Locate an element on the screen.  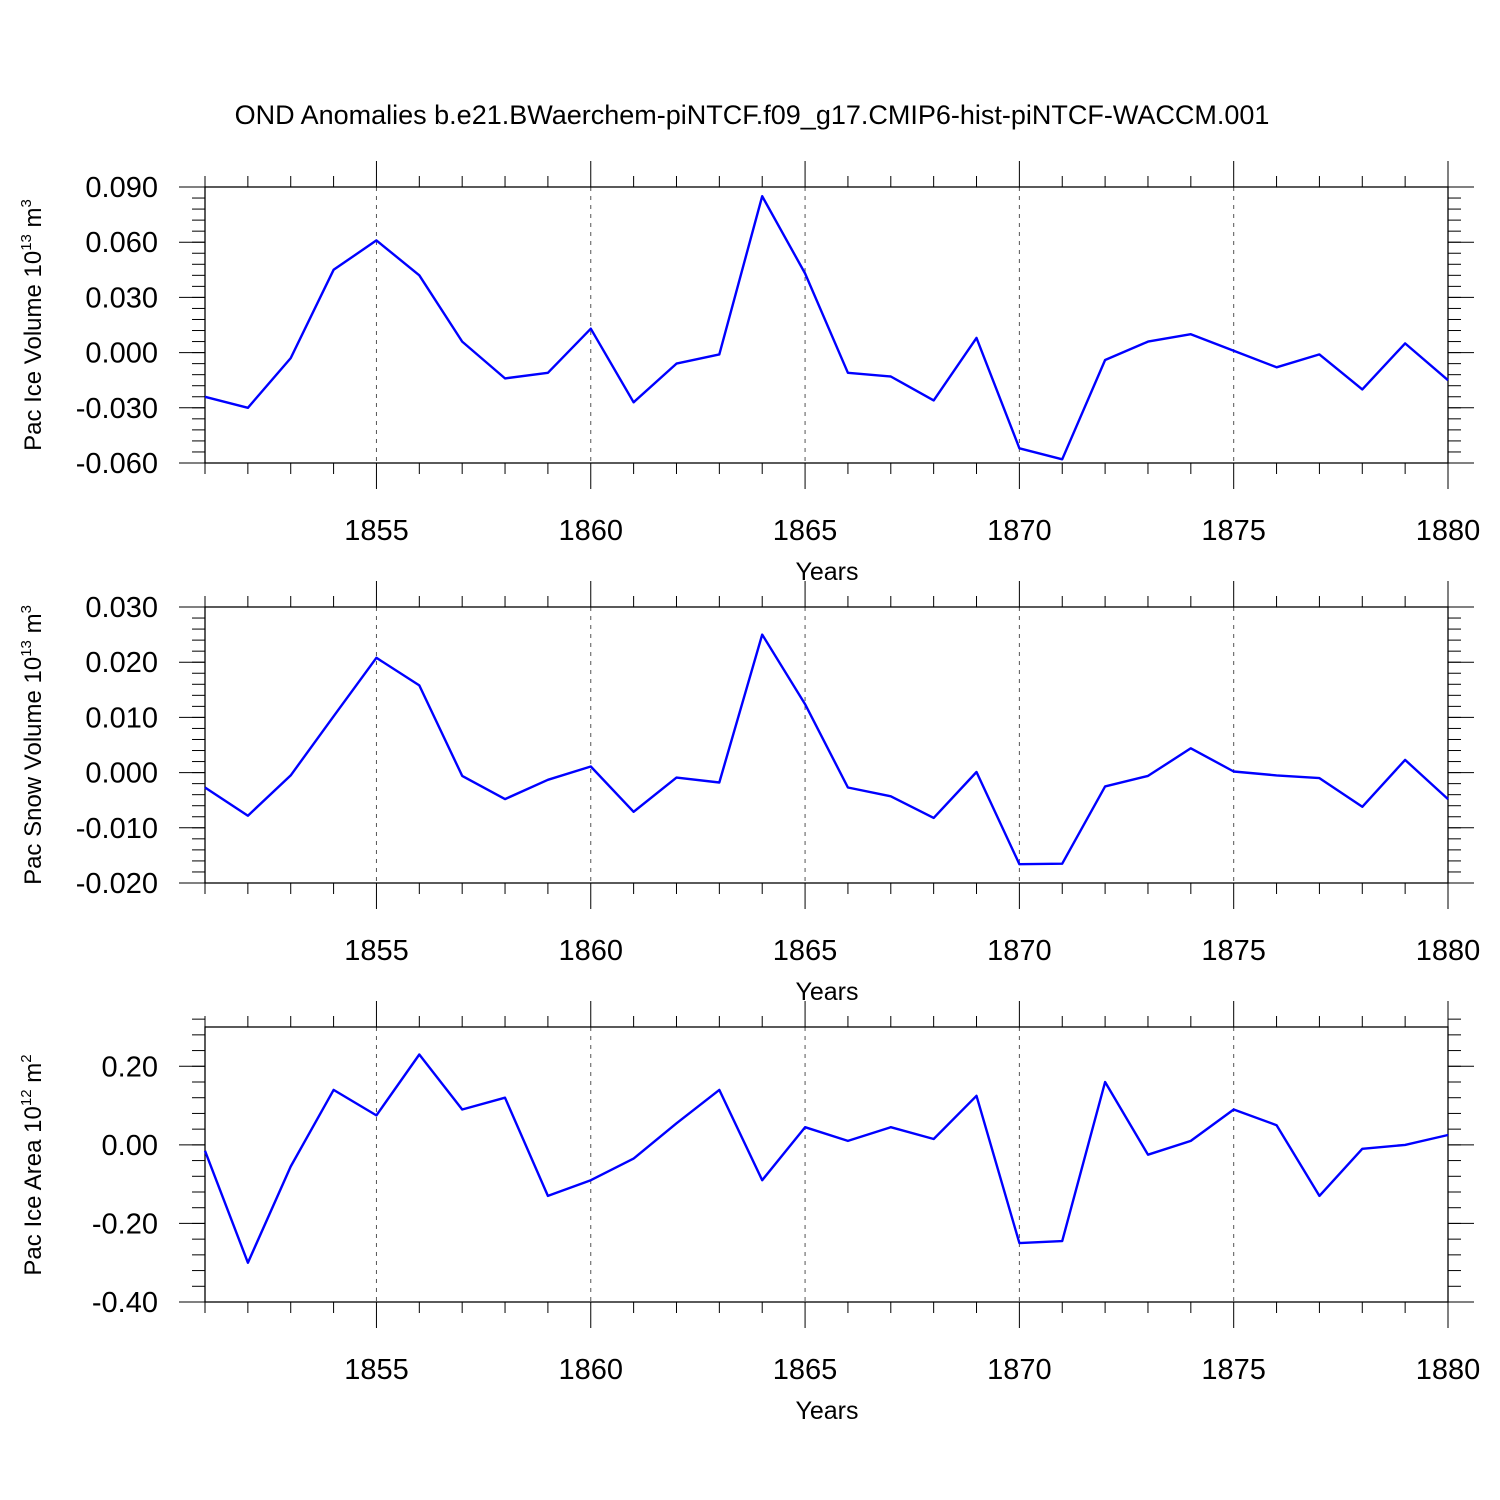
y-tick-label: 0.090 is located at coordinates (121, 188).